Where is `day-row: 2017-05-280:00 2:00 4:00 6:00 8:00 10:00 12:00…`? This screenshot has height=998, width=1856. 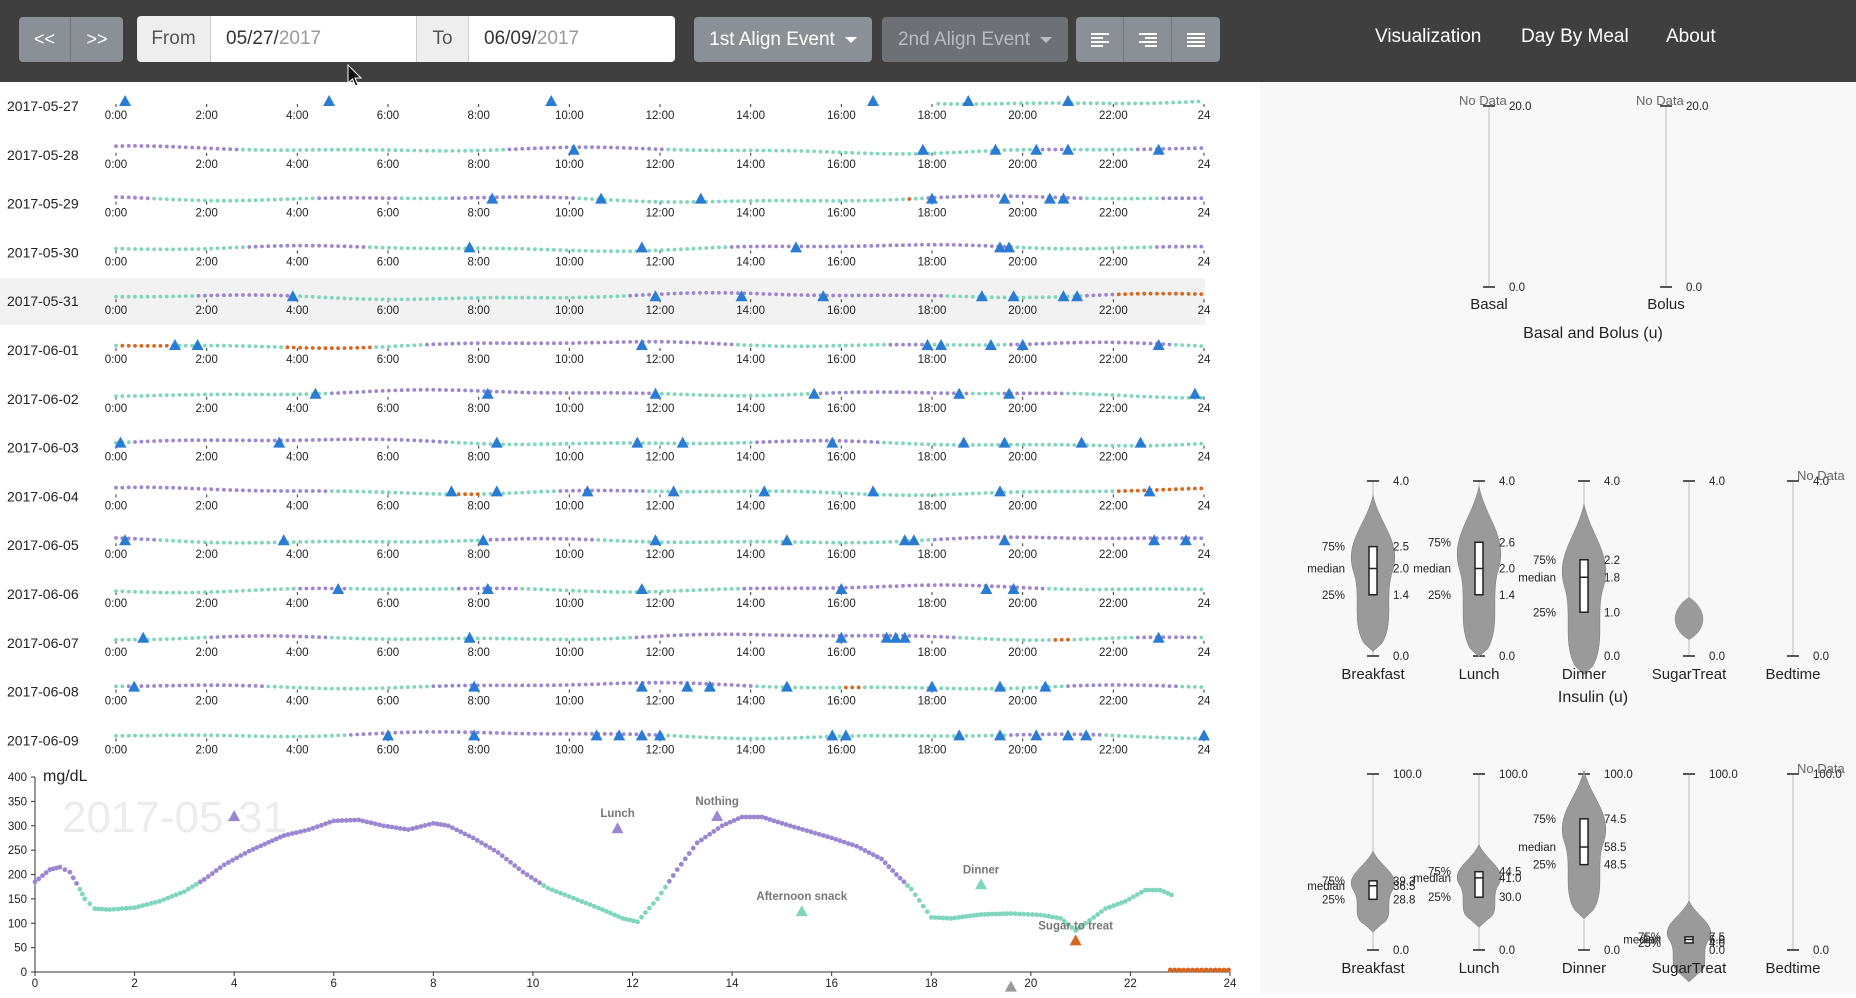
day-row: 2017-05-280:00 2:00 4:00 6:00 8:00 10:00 12:00… is located at coordinates (609, 157).